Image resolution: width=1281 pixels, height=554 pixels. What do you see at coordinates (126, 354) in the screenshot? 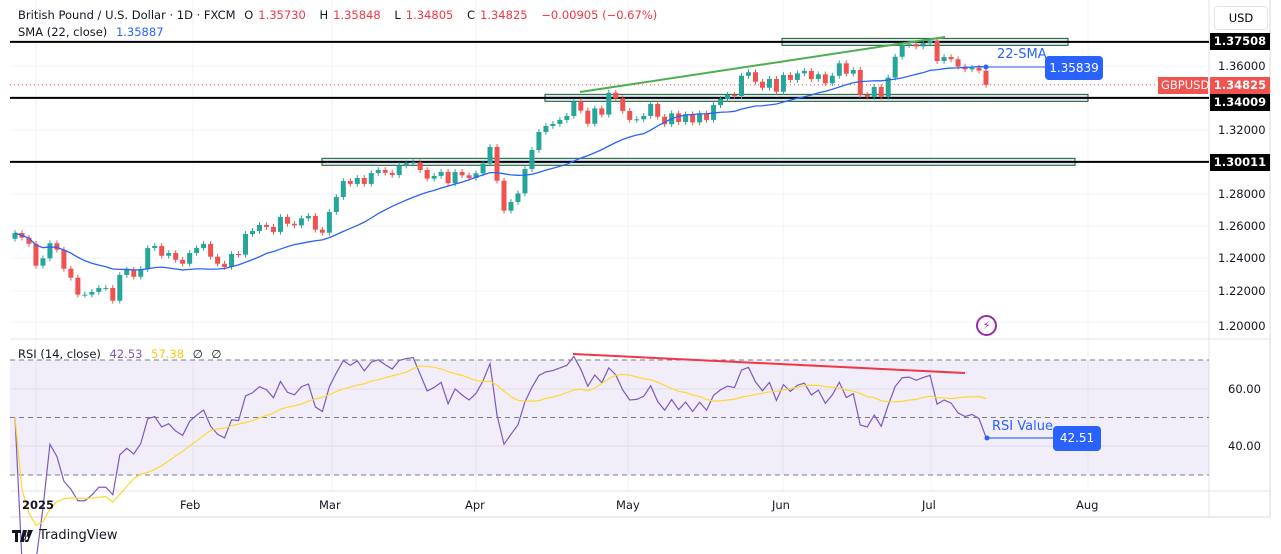
I see `rsi-value: 42.53` at bounding box center [126, 354].